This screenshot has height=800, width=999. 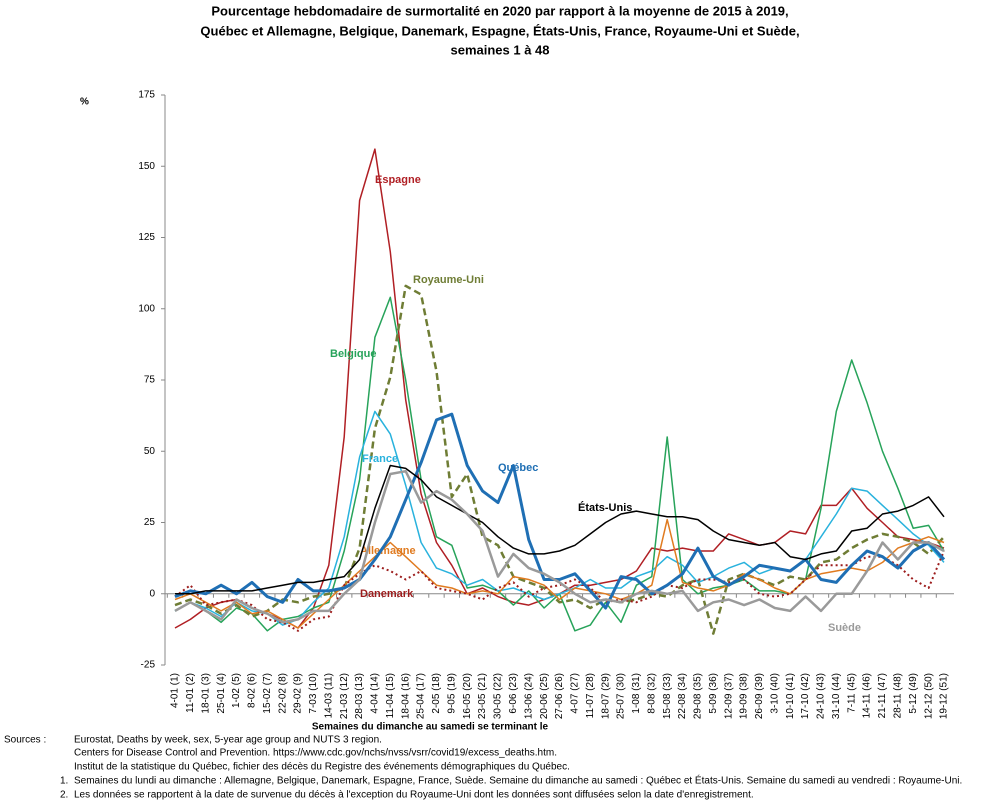 I want to click on x-tick-label: 5-09 (36), so click(x=713, y=693).